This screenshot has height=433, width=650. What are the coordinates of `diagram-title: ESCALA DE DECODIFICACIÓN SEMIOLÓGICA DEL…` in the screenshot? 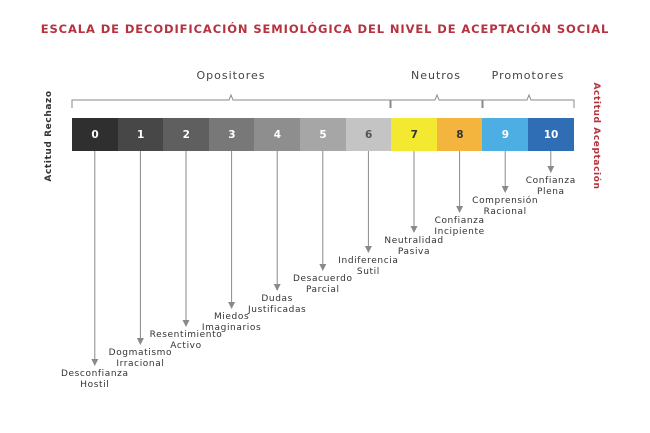 It's located at (325, 29).